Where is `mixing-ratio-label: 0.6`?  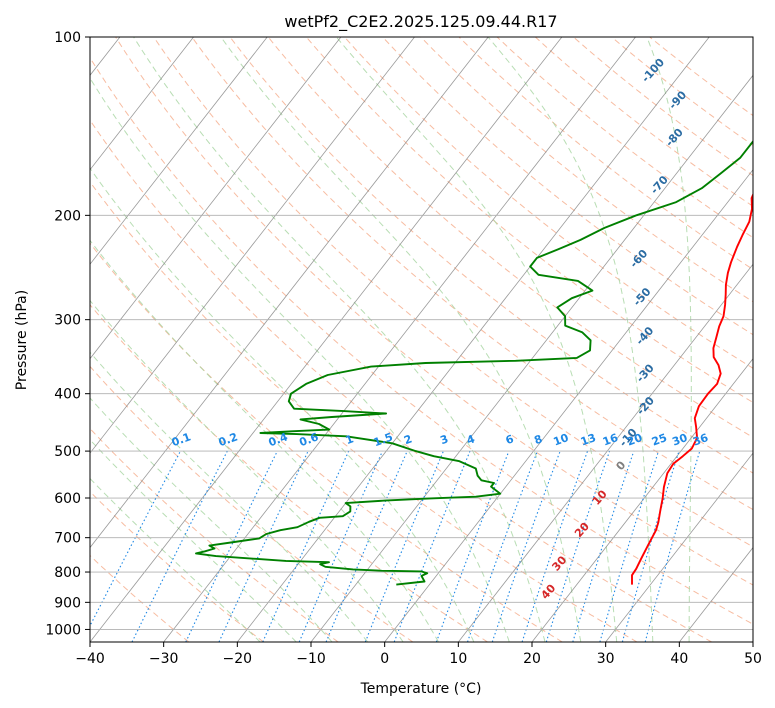 mixing-ratio-label: 0.6 is located at coordinates (309, 439).